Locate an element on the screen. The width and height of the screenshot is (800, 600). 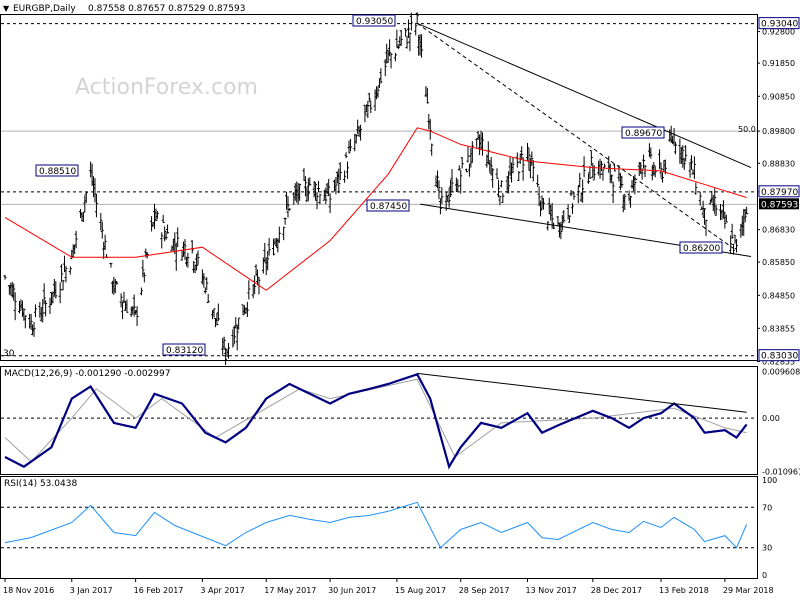
rsi-tick-label: 0 is located at coordinates (764, 575).